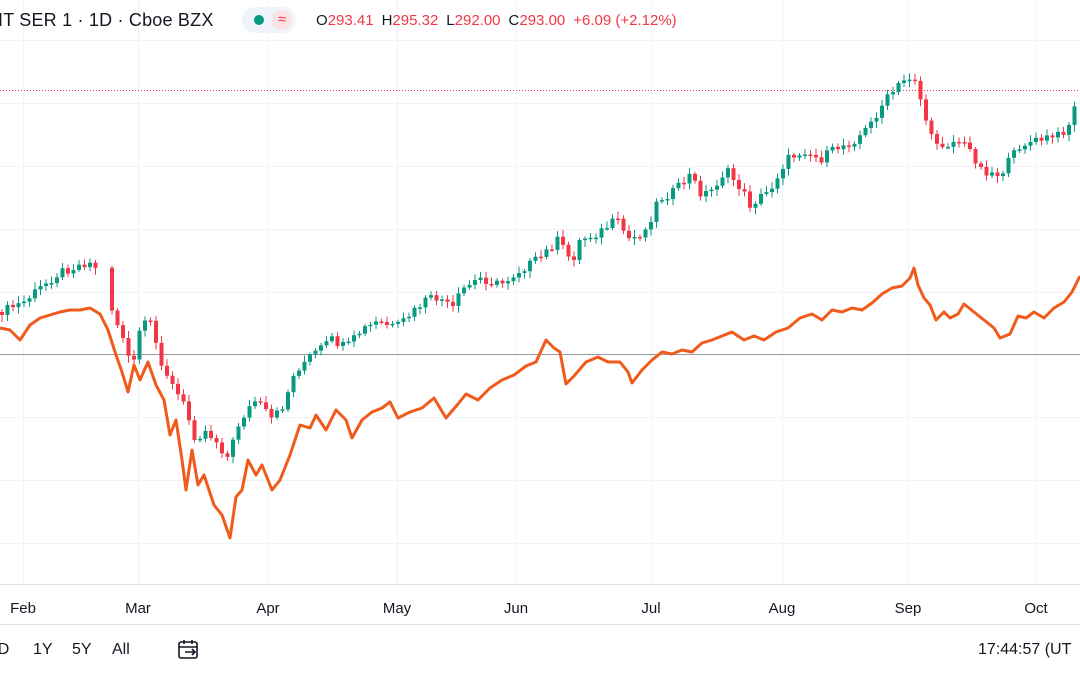 The height and width of the screenshot is (676, 1080). I want to click on time-axis-label: Jun, so click(516, 608).